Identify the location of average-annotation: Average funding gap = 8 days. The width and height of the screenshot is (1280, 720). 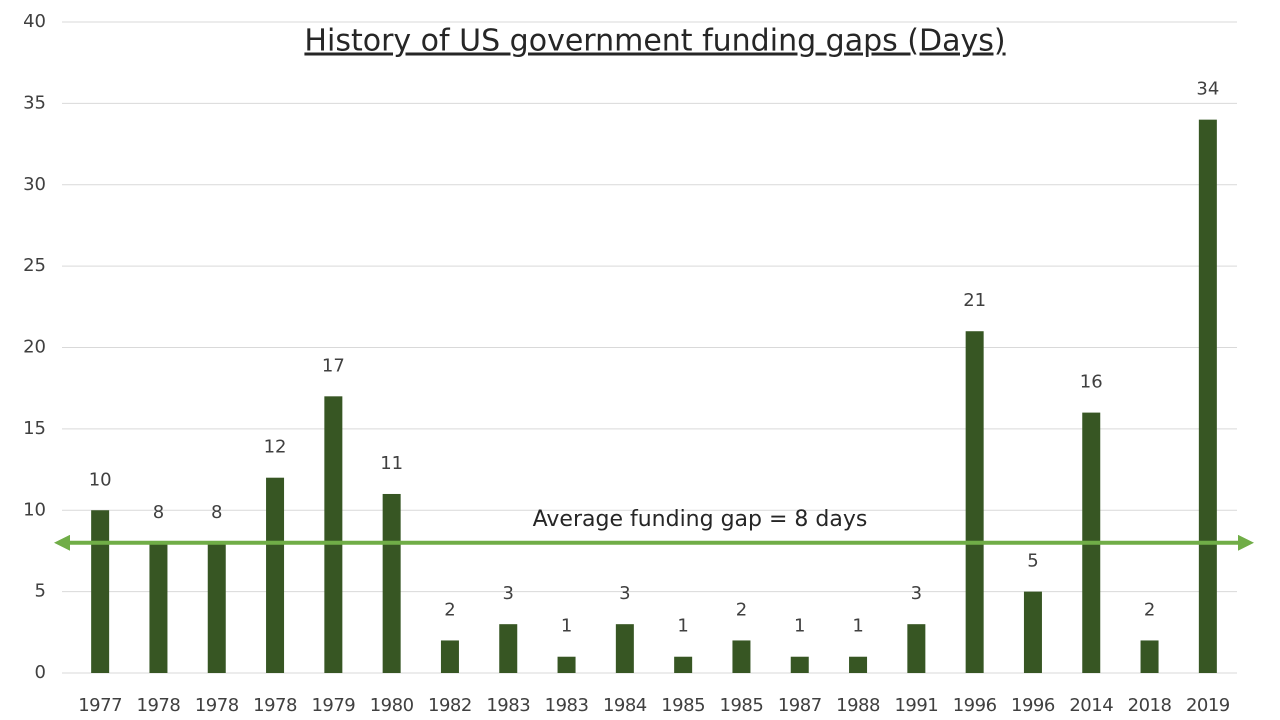
(700, 519).